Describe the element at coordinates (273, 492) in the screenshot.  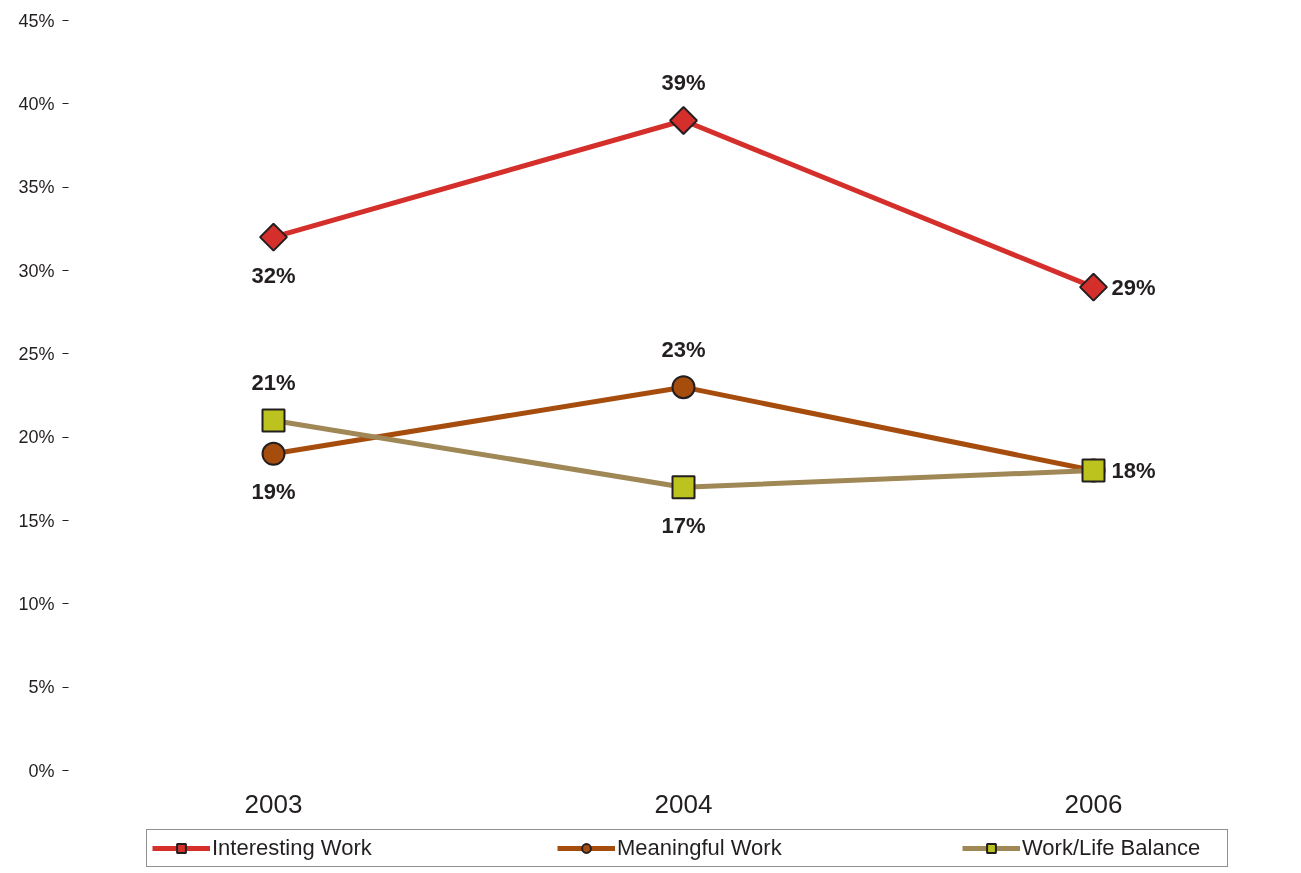
I see `data-label: 19%` at that location.